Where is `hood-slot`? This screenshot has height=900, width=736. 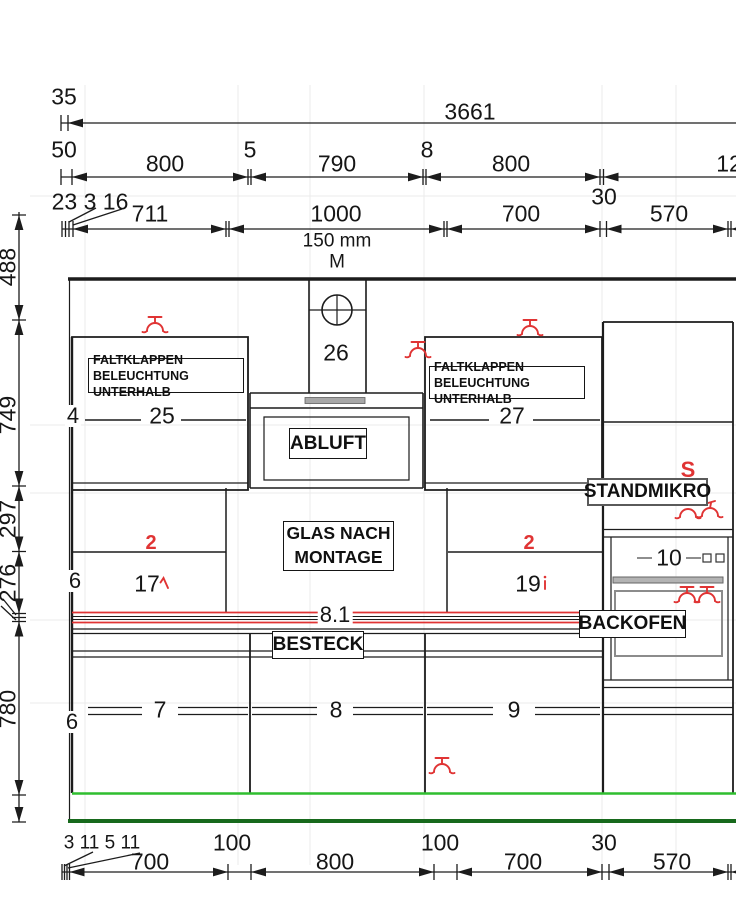
hood-slot is located at coordinates (335, 400).